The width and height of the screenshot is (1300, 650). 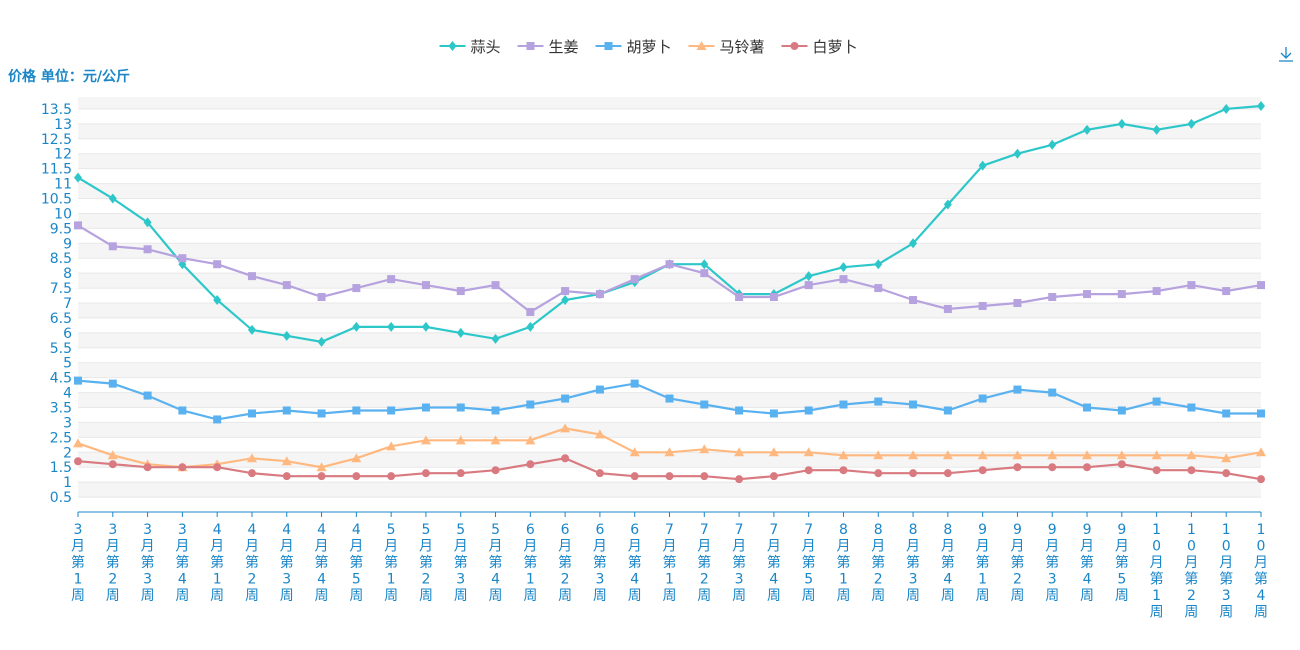 I want to click on legend-item: 胡萝卜, so click(x=633, y=47).